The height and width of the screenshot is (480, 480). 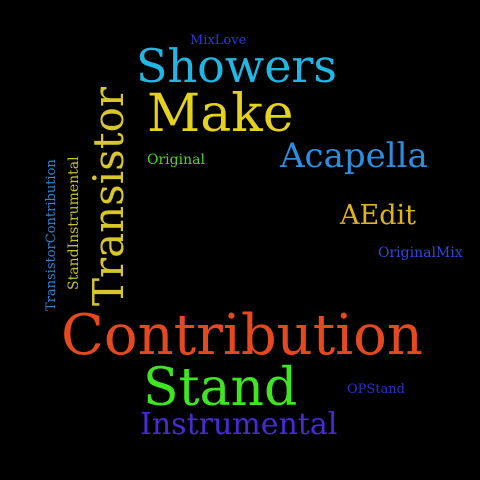 What do you see at coordinates (220, 114) in the screenshot?
I see `word-make: Make` at bounding box center [220, 114].